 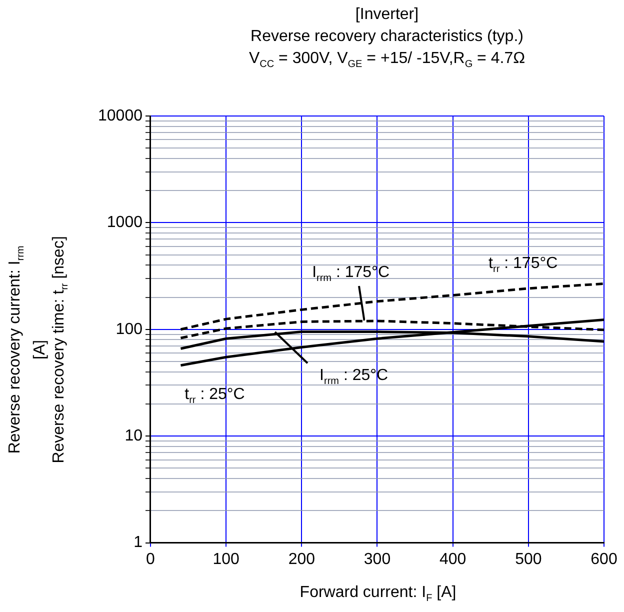 I want to click on y-tick-label: 10, so click(x=133, y=436).